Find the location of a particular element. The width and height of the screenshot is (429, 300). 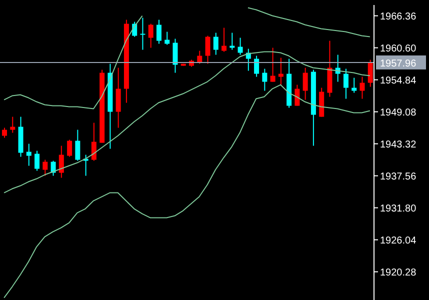

y-tick-label: 1966.36 is located at coordinates (398, 16).